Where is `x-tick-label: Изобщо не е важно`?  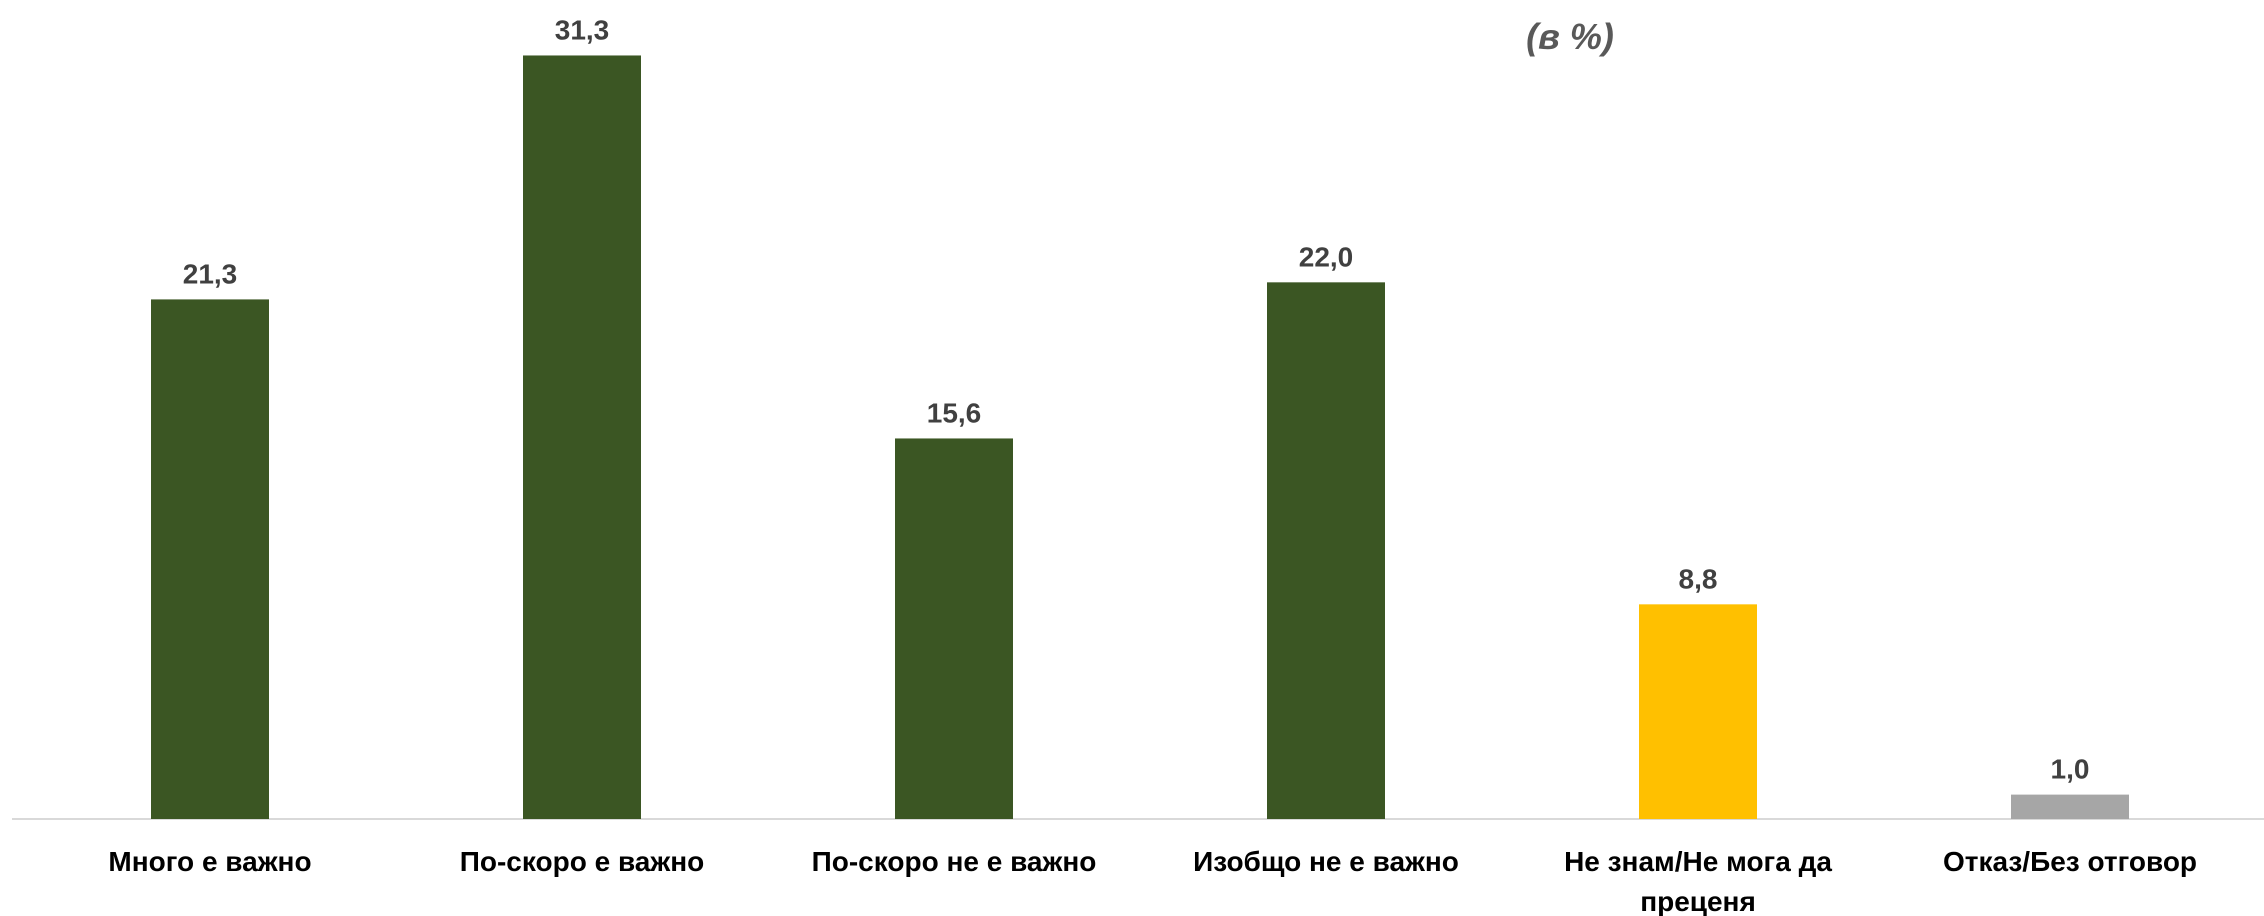
x-tick-label: Изобщо не е важно is located at coordinates (1326, 861).